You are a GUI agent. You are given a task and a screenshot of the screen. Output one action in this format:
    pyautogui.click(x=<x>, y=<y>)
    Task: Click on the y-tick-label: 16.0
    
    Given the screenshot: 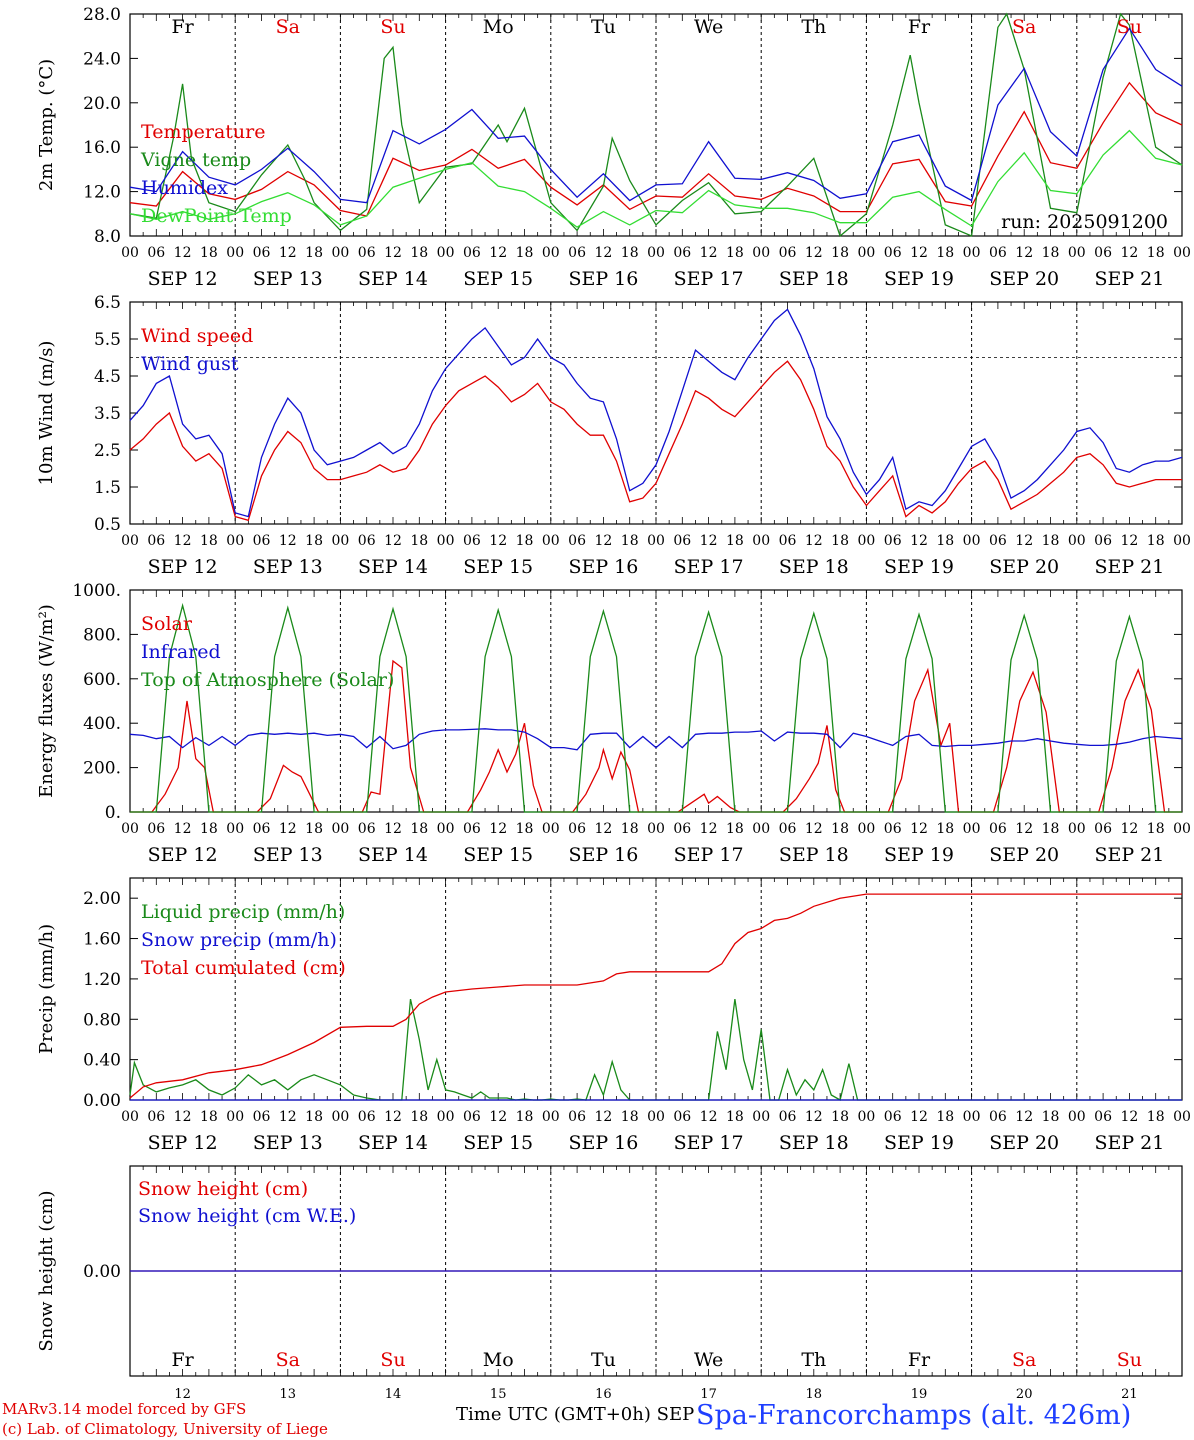 What is the action you would take?
    pyautogui.click(x=102, y=148)
    